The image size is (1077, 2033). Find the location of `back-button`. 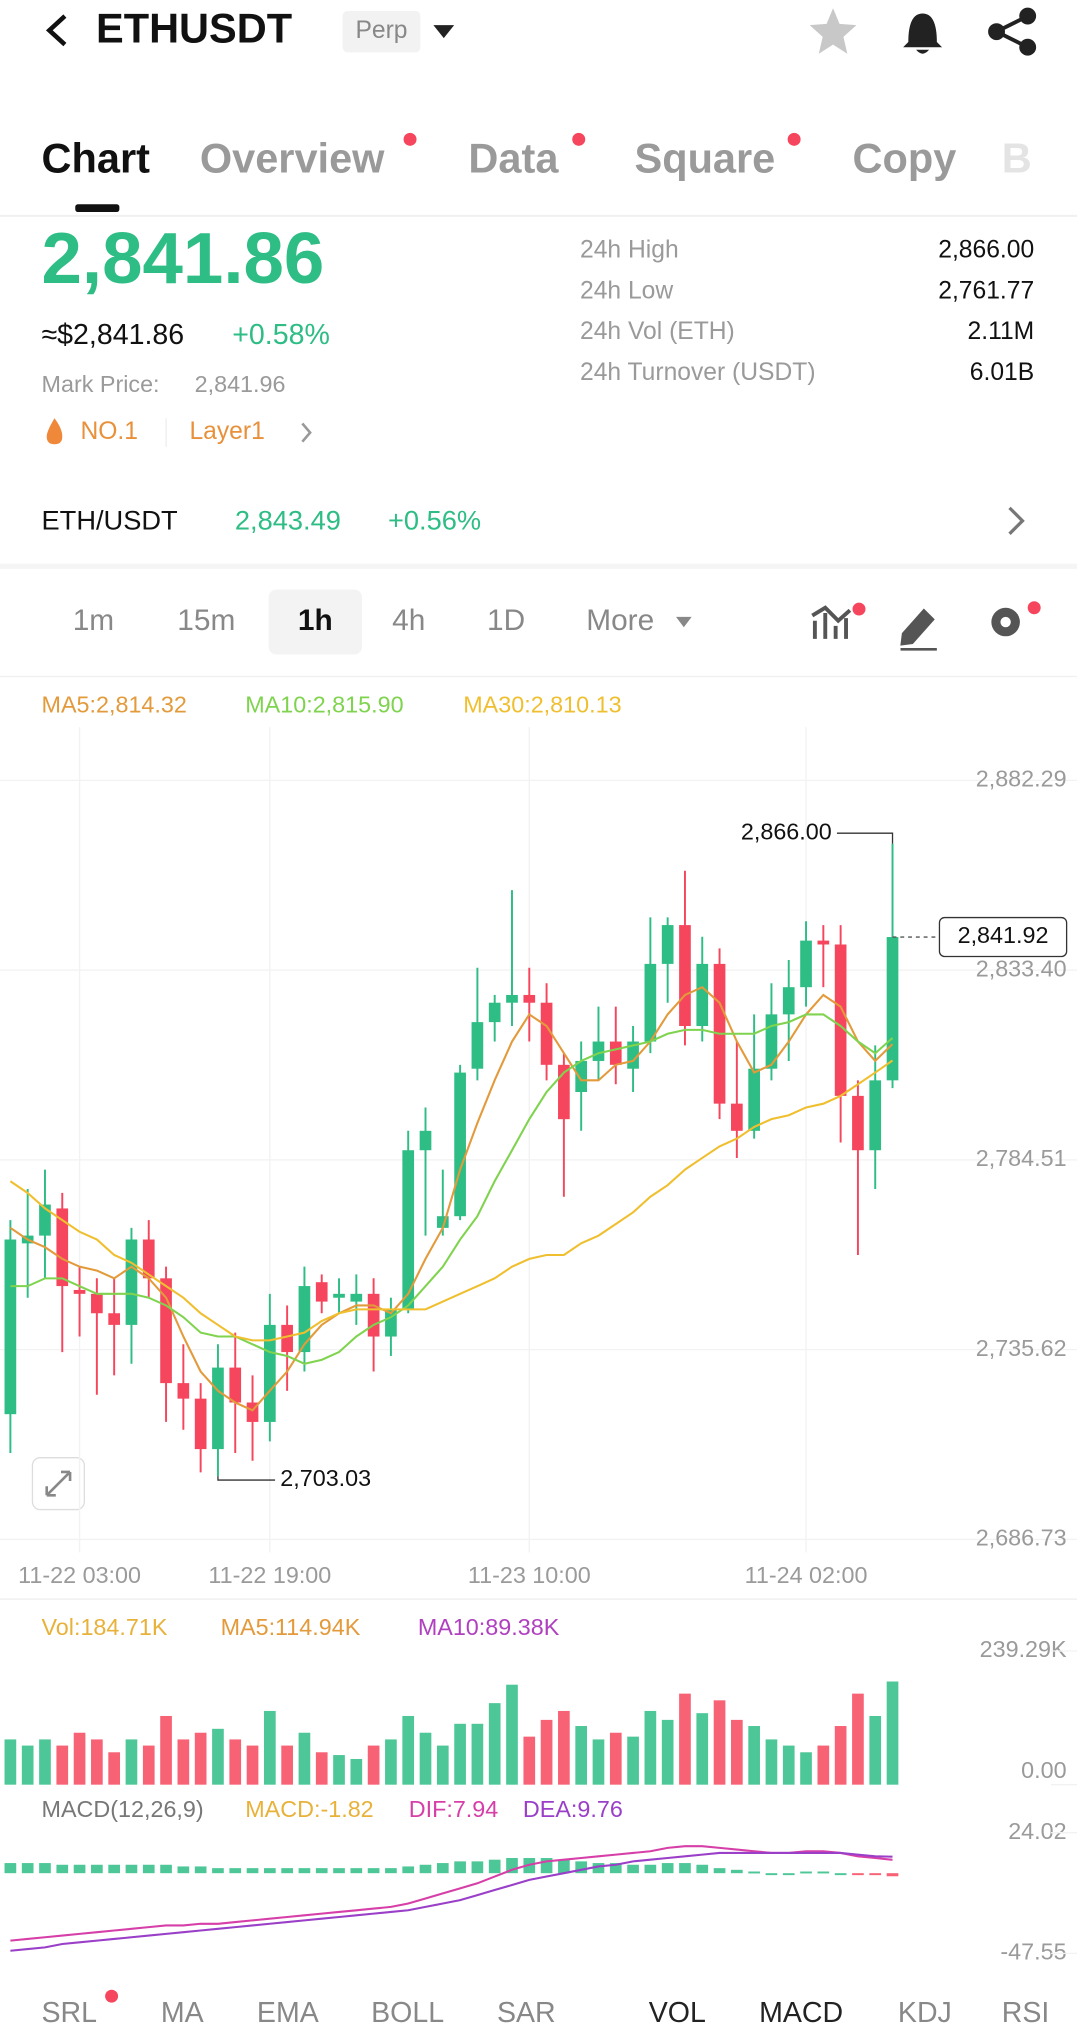

back-button is located at coordinates (56, 30).